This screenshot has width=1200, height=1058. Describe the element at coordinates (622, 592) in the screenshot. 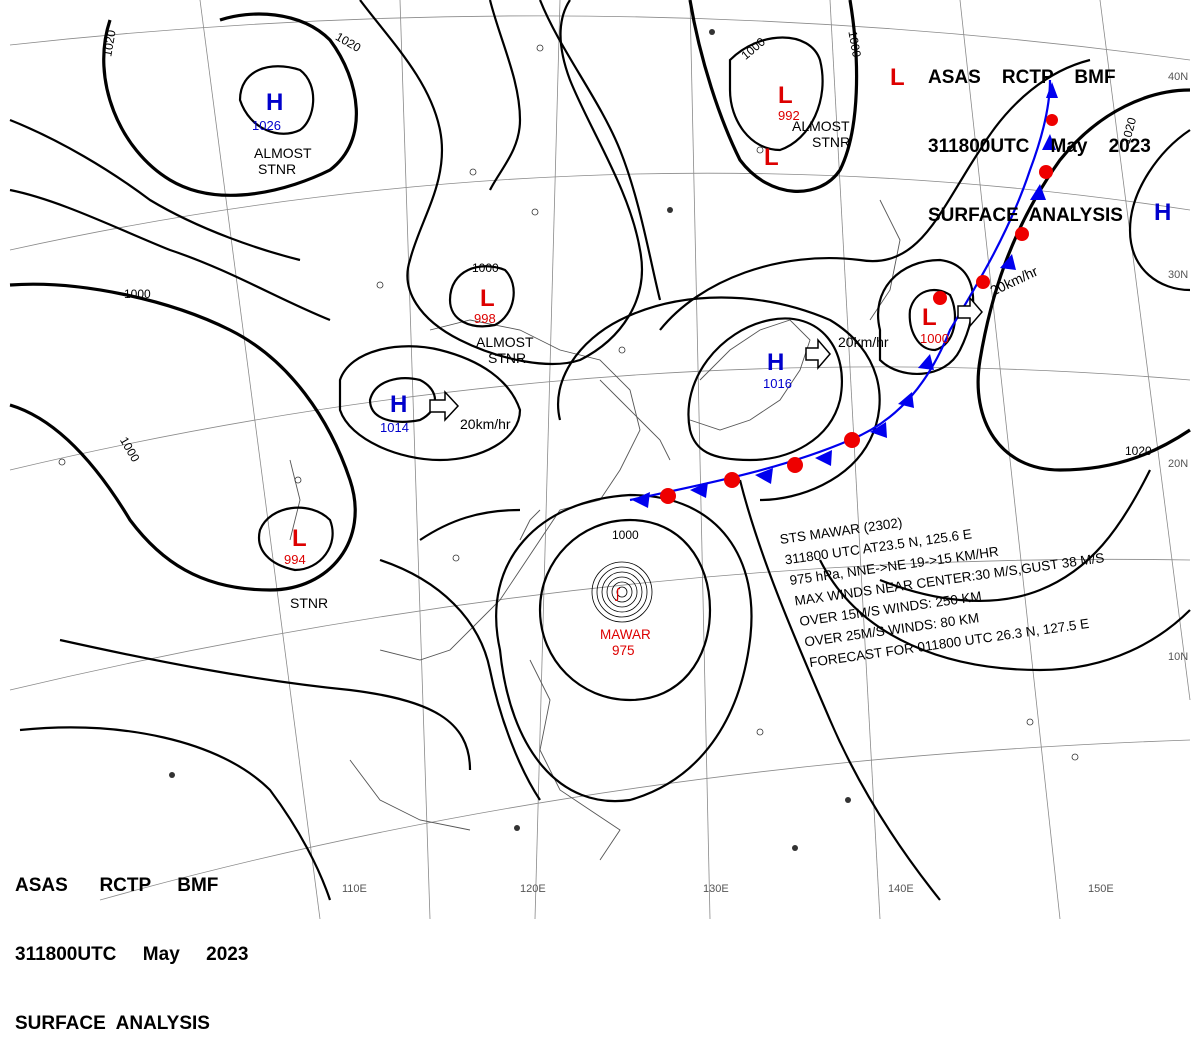

I see `typhoon-symbol: ʃ` at that location.